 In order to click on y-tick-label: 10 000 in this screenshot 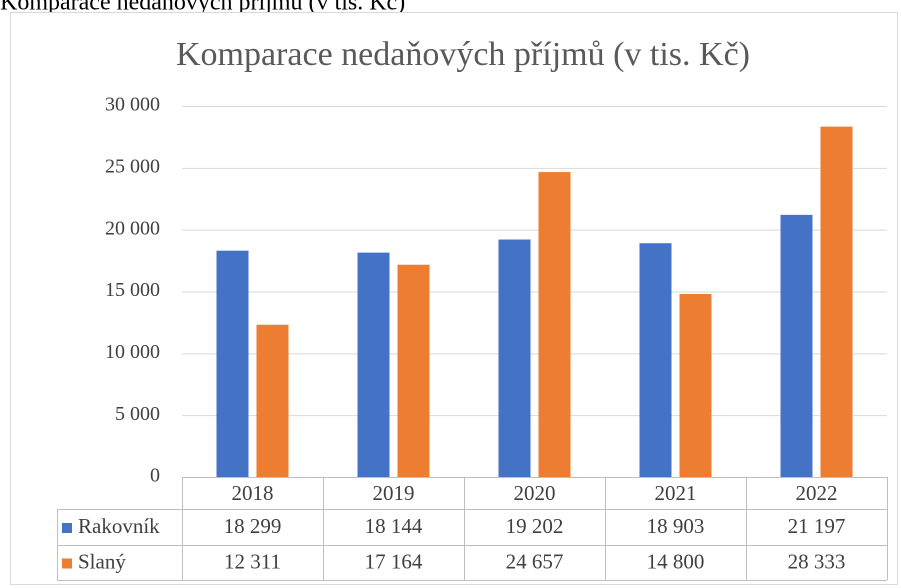, I will do `click(132, 352)`.